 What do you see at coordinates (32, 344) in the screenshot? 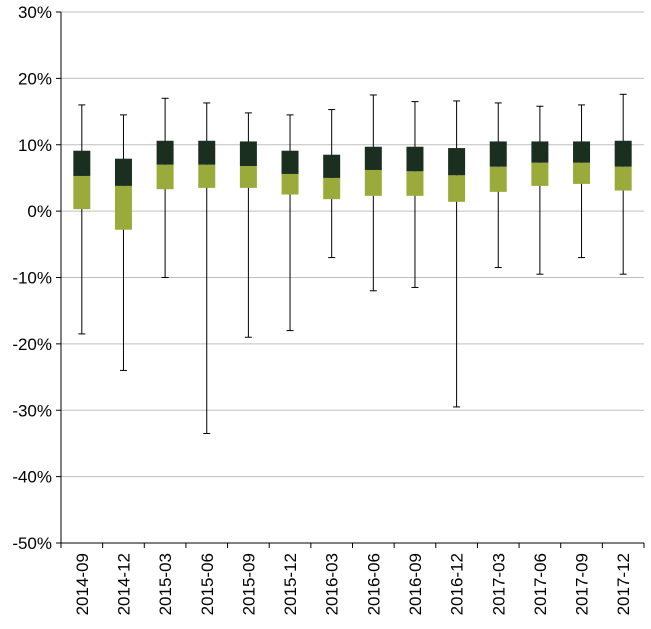
I see `y-tick-label: -20%` at bounding box center [32, 344].